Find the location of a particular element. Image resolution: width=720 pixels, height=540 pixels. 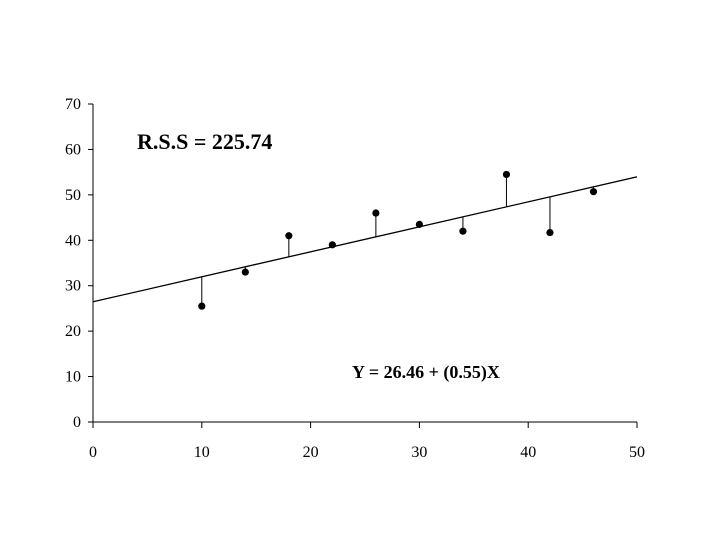

y-tick-label: 0 is located at coordinates (77, 422).